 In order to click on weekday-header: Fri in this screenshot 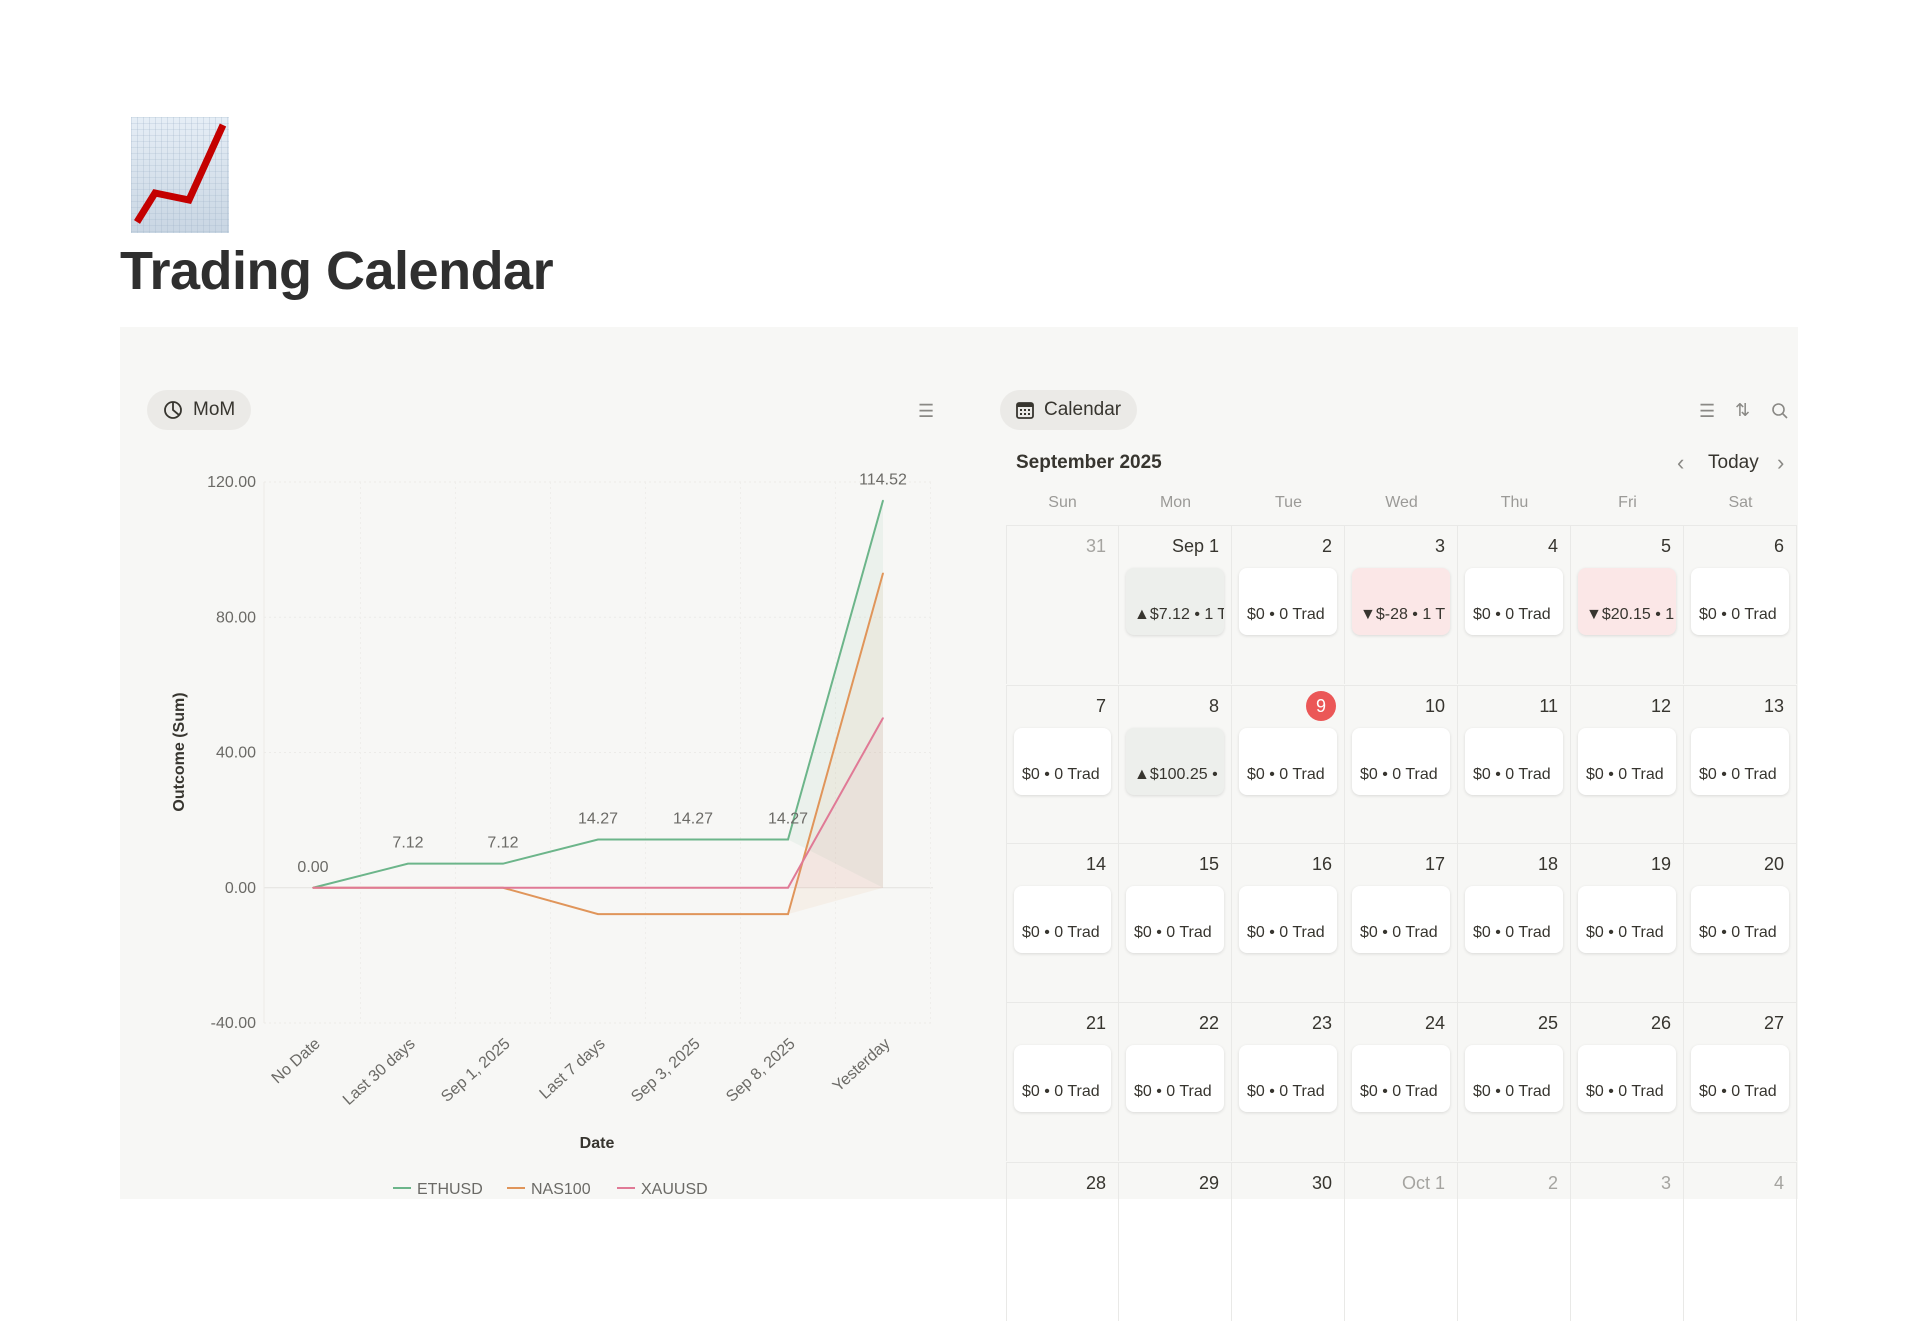, I will do `click(1627, 502)`.